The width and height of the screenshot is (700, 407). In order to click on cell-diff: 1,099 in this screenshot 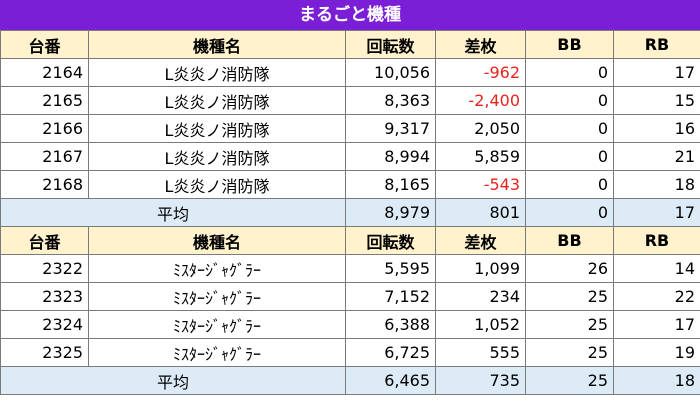, I will do `click(480, 268)`.